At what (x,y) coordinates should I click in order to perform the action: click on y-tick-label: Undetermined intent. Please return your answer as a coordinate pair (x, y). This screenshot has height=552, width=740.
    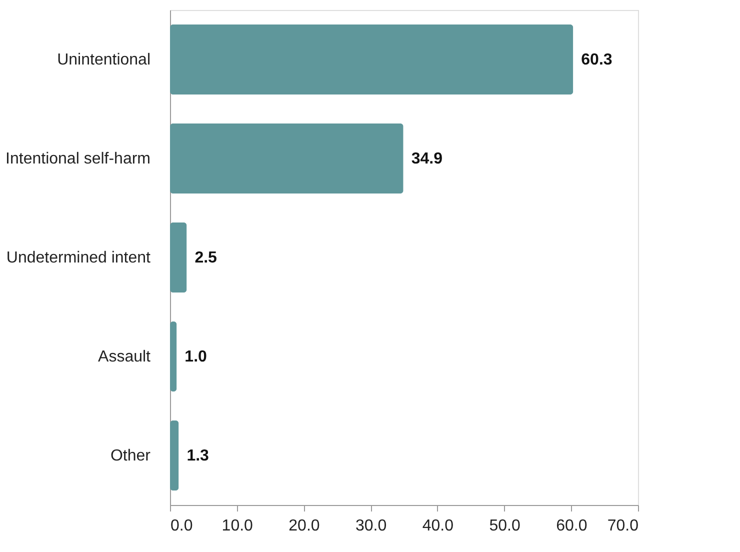
    Looking at the image, I should click on (79, 258).